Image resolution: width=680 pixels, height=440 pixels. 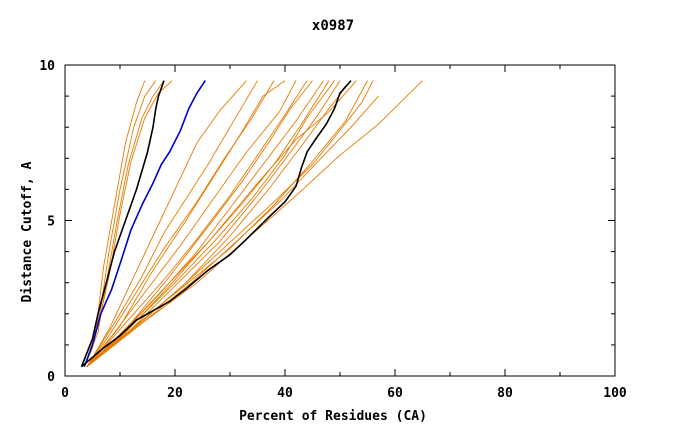 I want to click on x-axis-label: Percent of Residues (CA), so click(x=333, y=416).